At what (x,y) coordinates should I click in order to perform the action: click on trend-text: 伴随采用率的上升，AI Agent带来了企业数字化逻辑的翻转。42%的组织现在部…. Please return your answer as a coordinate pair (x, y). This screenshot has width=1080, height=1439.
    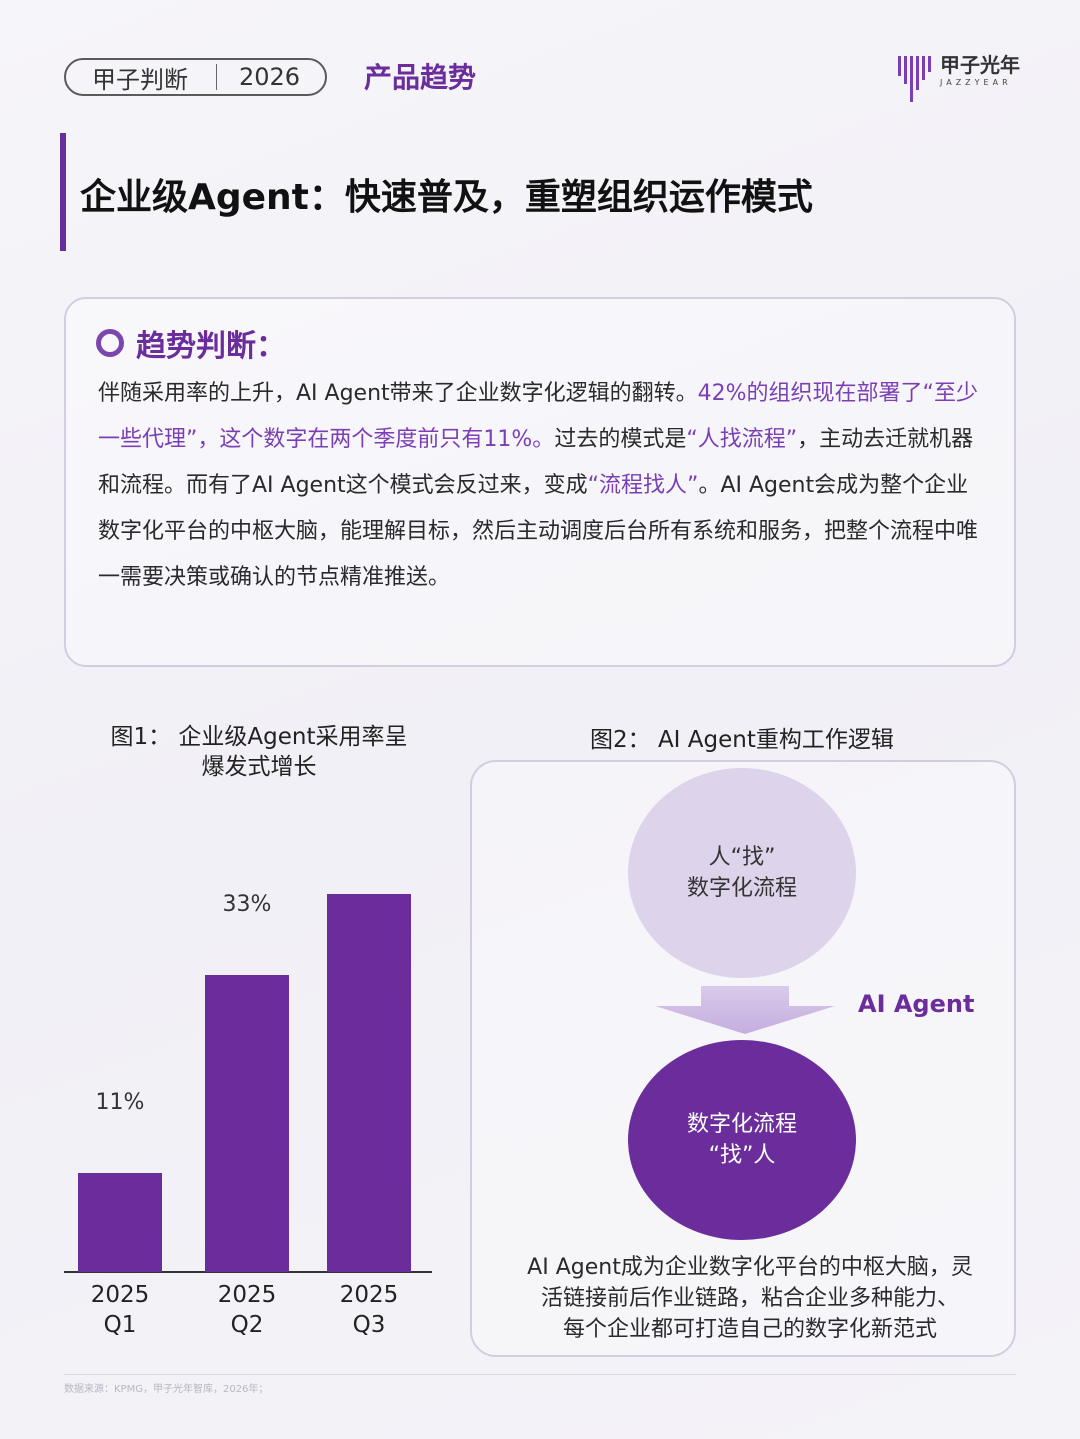
    Looking at the image, I should click on (543, 486).